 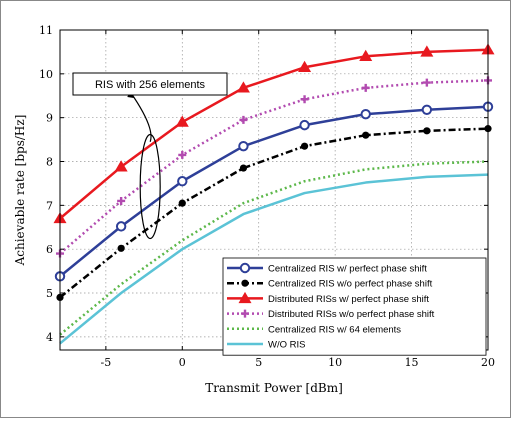 I want to click on x-axis-label: Transmit Power [dBm], so click(x=274, y=388).